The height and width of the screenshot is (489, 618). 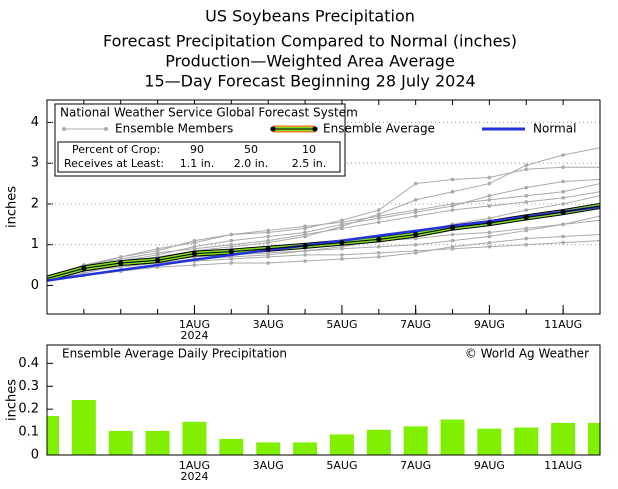 What do you see at coordinates (174, 129) in the screenshot?
I see `legend-label: Ensemble Members` at bounding box center [174, 129].